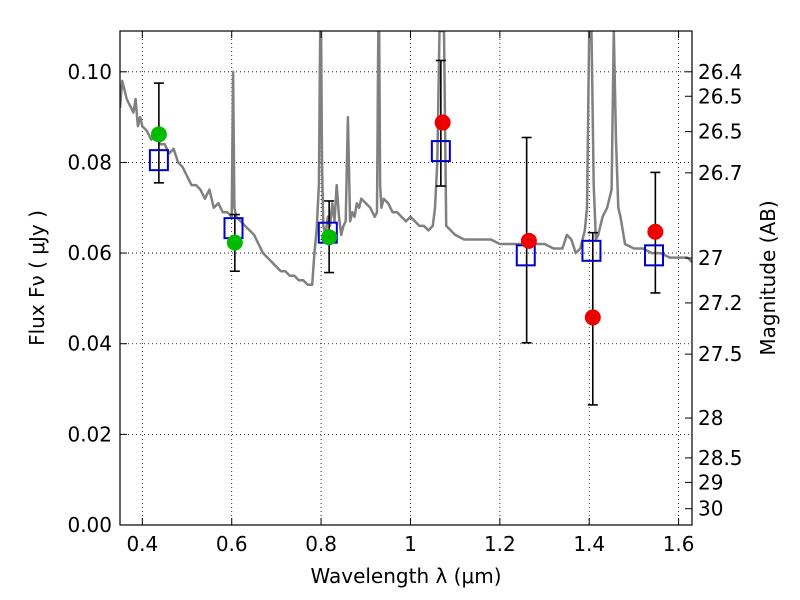 Image resolution: width=800 pixels, height=600 pixels. I want to click on y-tick-label: 0.02, so click(89, 434).